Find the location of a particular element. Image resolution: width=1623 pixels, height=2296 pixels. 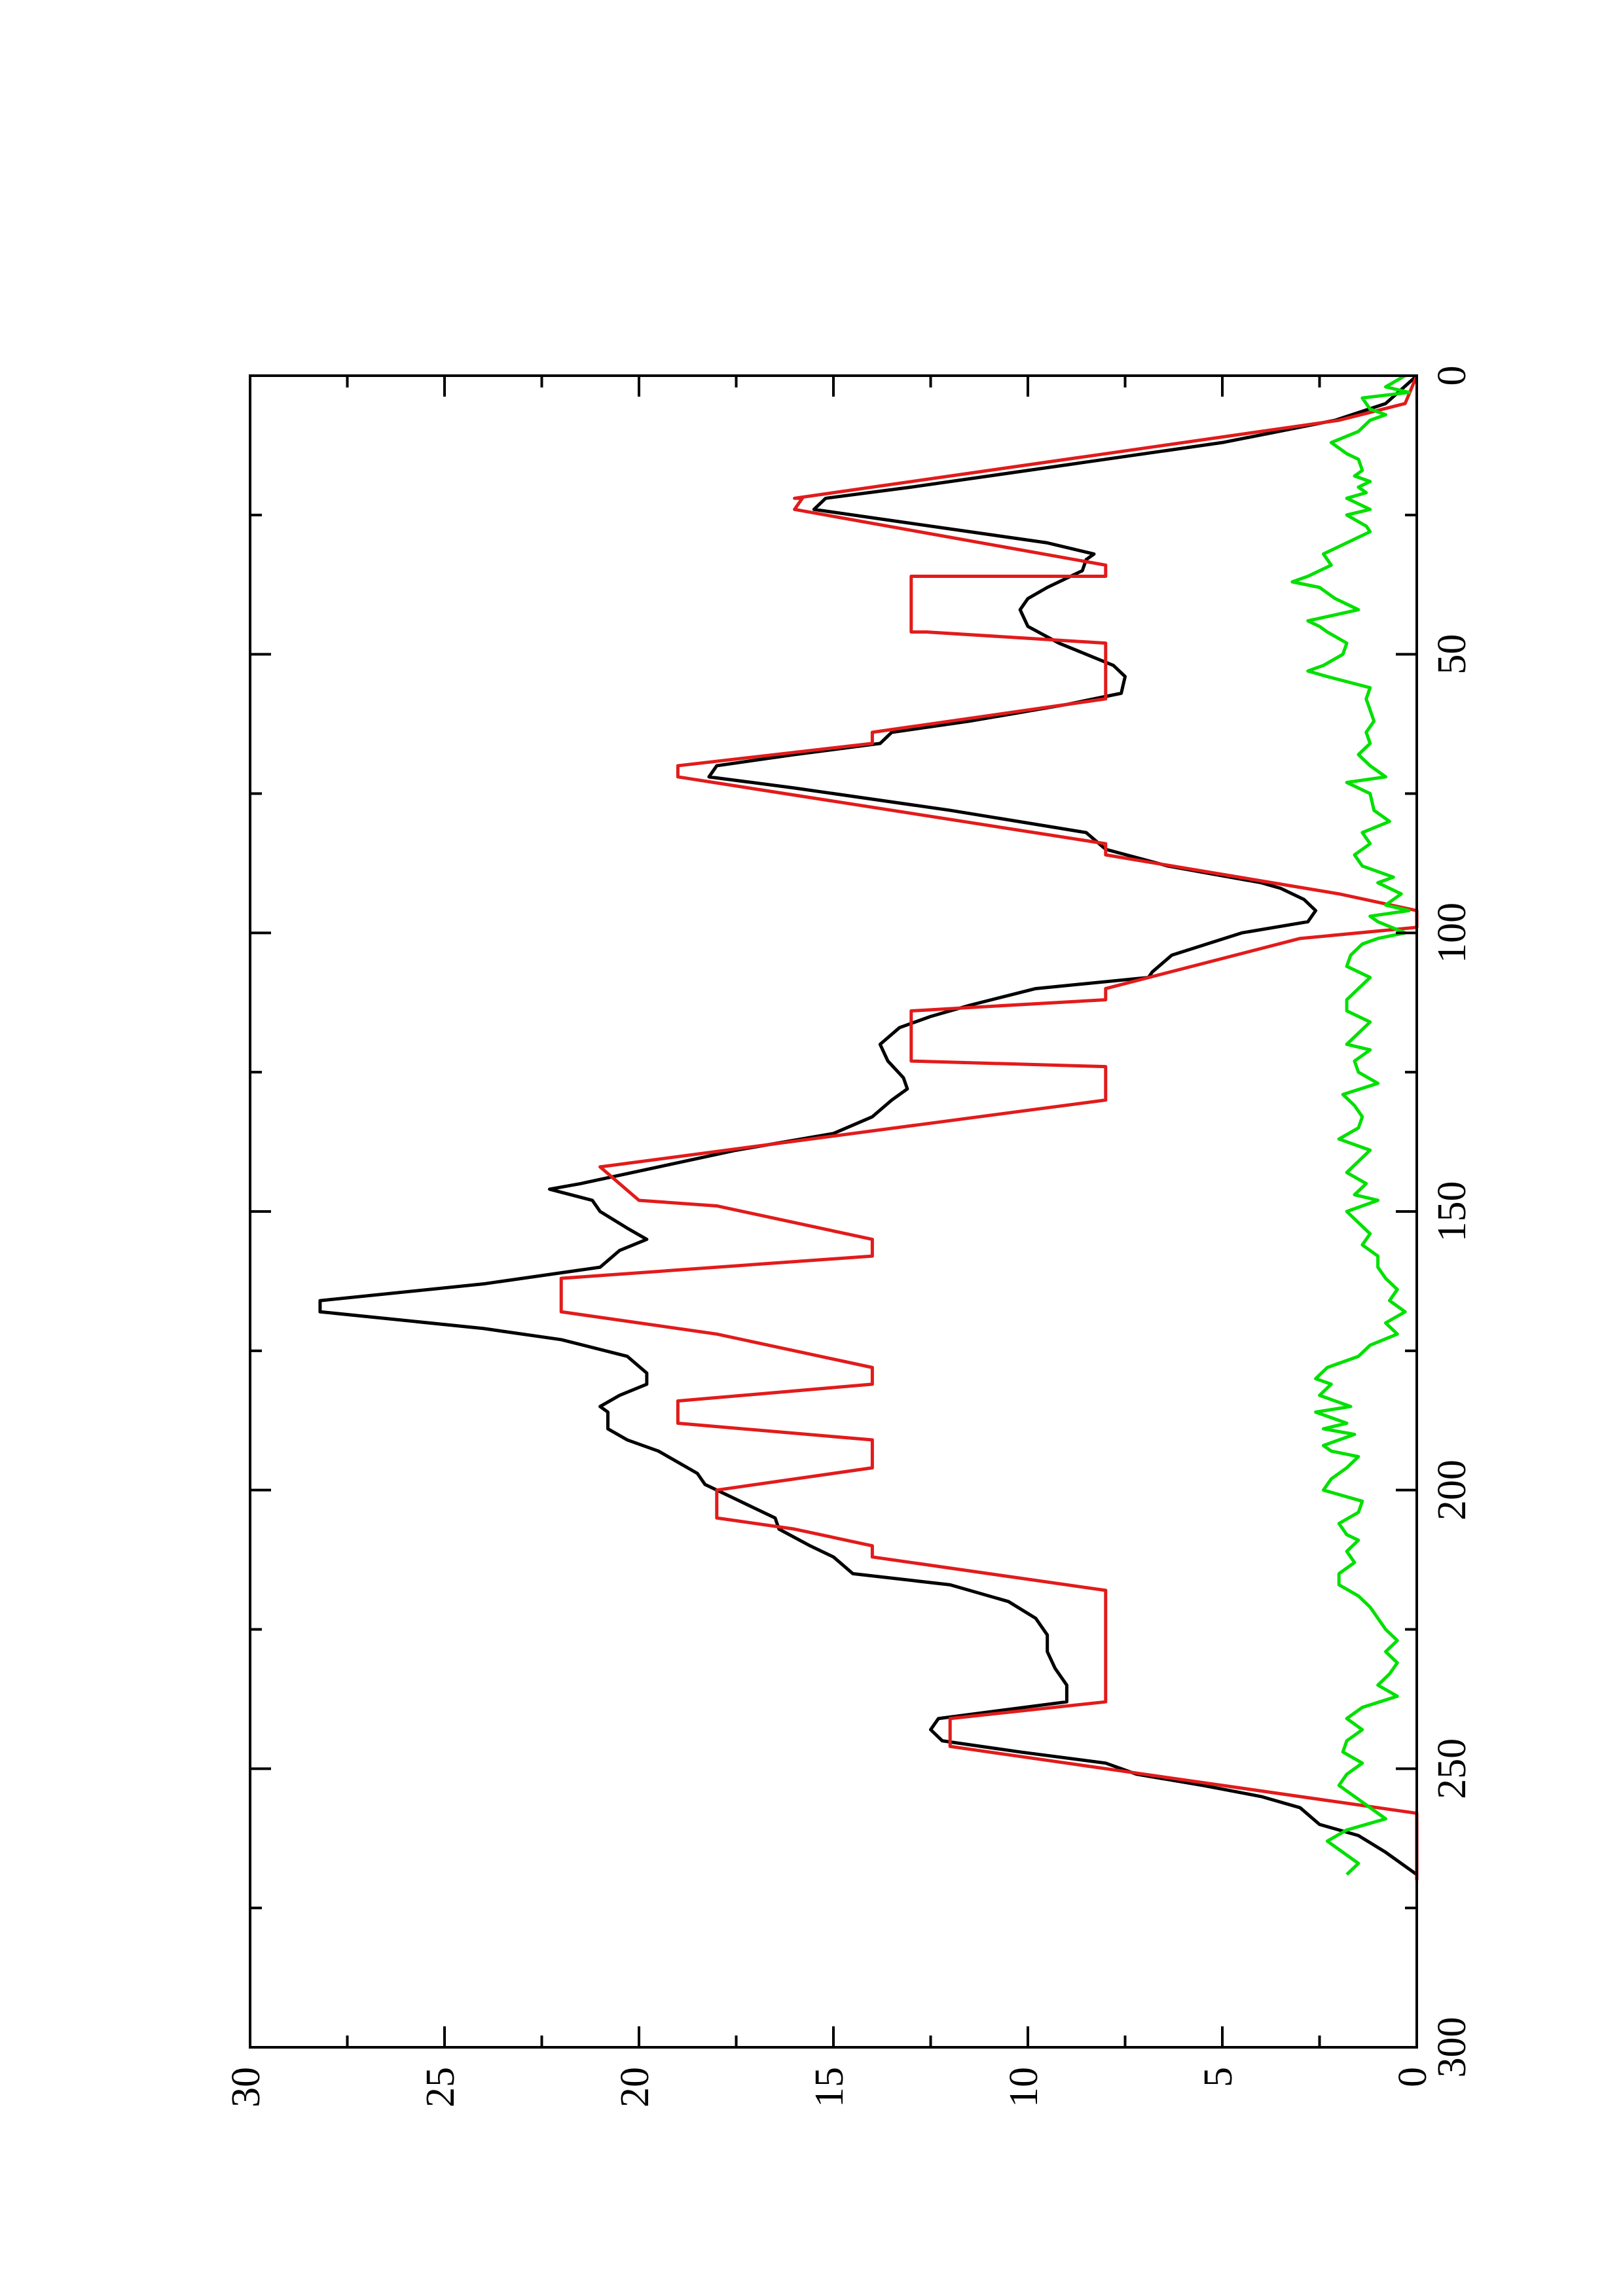

x-tick-label: 250 is located at coordinates (1452, 1768).